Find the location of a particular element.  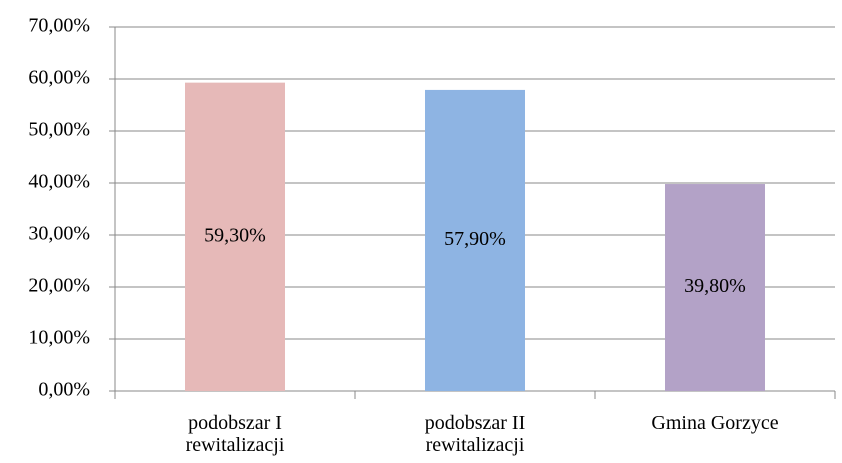

value-label: 59,30% is located at coordinates (235, 235).